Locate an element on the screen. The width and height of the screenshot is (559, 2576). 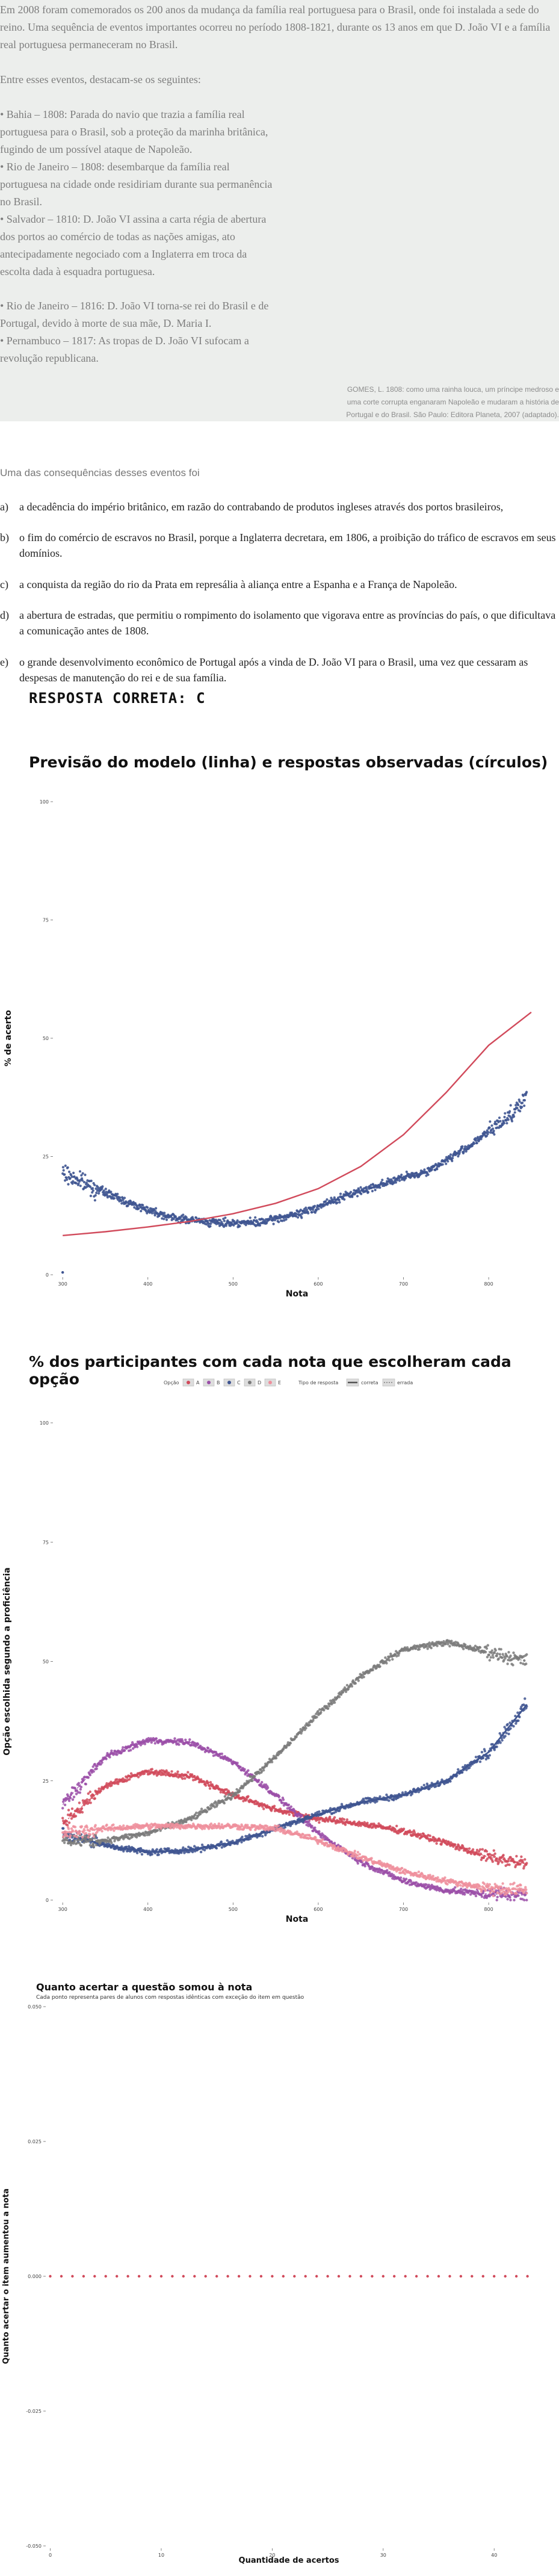
series-points-B is located at coordinates (294, 1819).